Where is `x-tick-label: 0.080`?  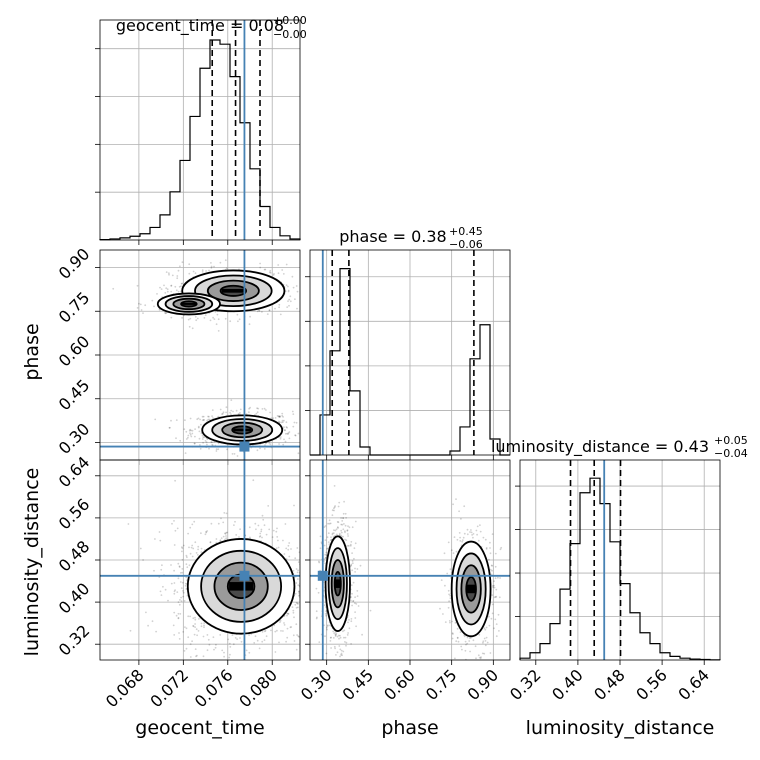
x-tick-label: 0.080 is located at coordinates (258, 688).